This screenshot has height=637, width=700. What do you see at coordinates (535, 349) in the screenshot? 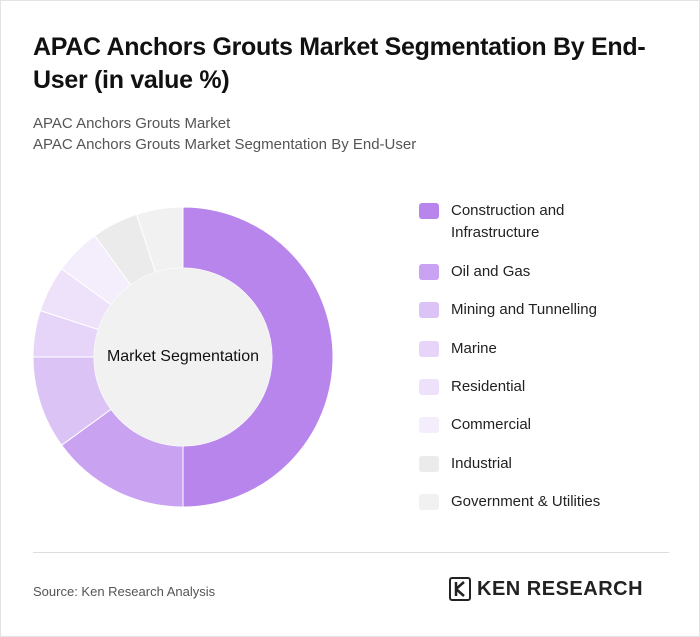
I see `legend-item: Marine` at bounding box center [535, 349].